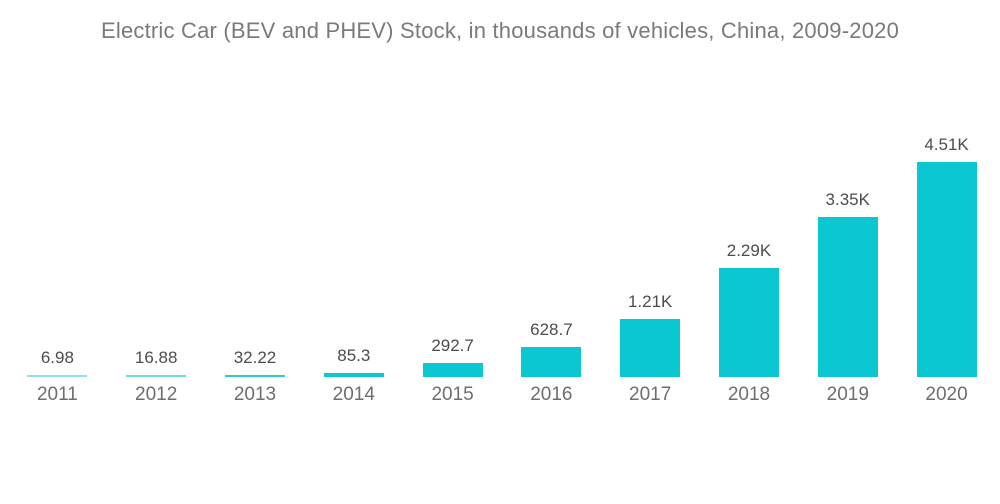  What do you see at coordinates (847, 200) in the screenshot?
I see `bar-value-label: 3.35K` at bounding box center [847, 200].